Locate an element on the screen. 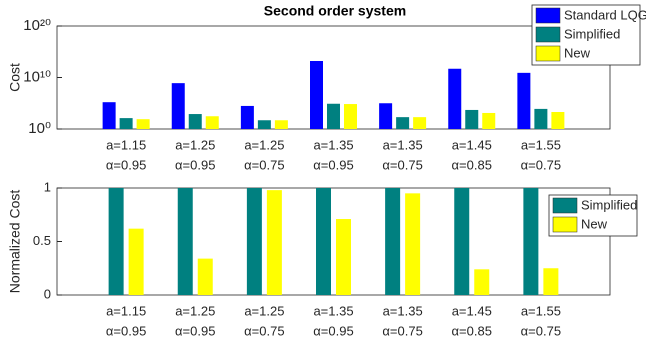 This screenshot has width=646, height=341. y-tick-label: 10²⁰ is located at coordinates (37, 25).